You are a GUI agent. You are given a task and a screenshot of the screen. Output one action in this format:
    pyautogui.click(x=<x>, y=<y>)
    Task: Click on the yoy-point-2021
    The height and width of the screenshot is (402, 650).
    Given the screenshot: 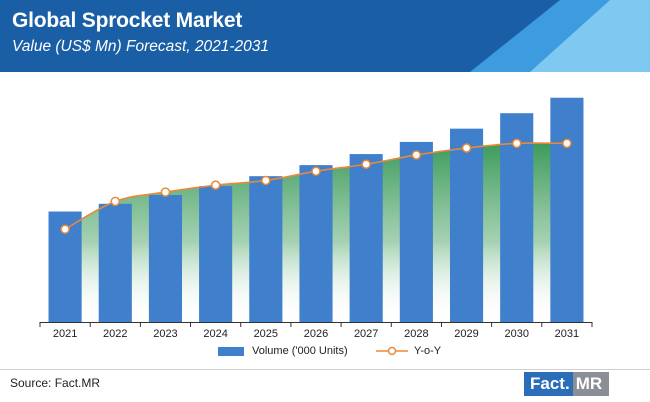 What is the action you would take?
    pyautogui.click(x=65, y=229)
    